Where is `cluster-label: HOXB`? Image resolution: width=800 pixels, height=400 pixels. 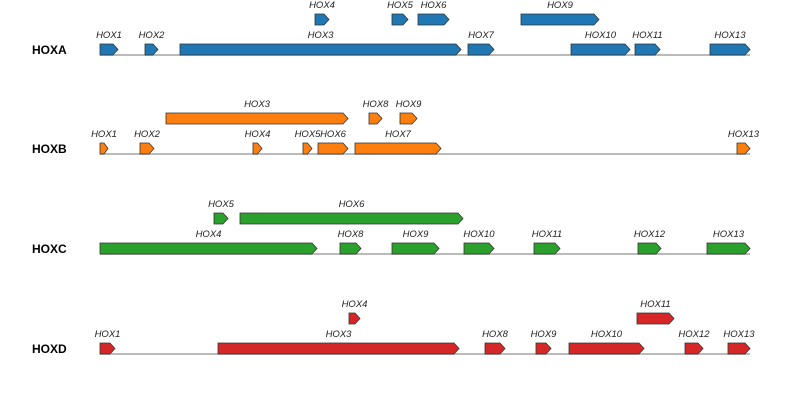 cluster-label: HOXB is located at coordinates (49, 149).